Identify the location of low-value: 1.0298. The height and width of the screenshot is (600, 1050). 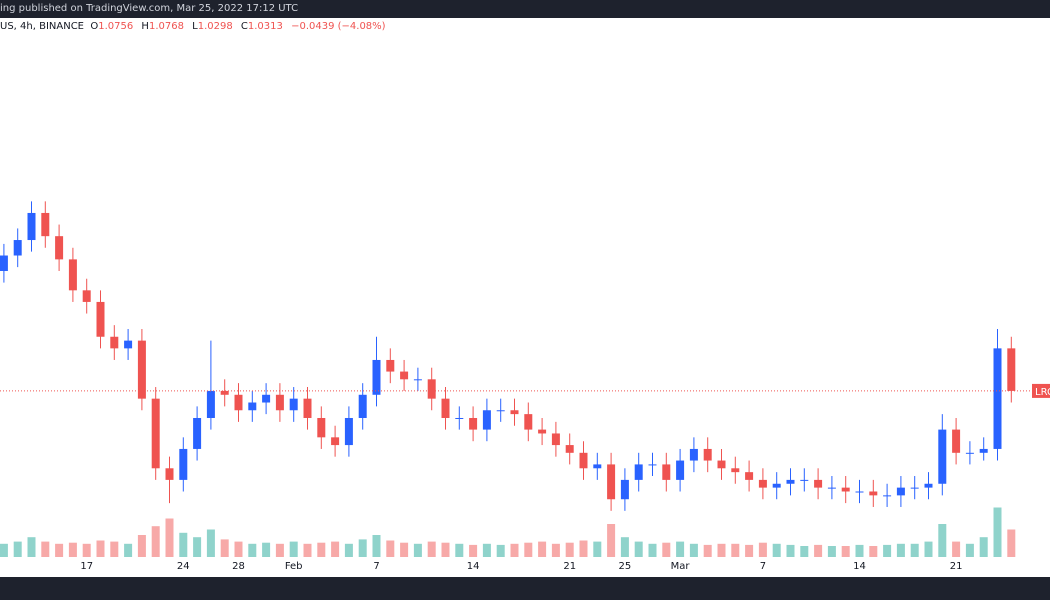
(215, 26).